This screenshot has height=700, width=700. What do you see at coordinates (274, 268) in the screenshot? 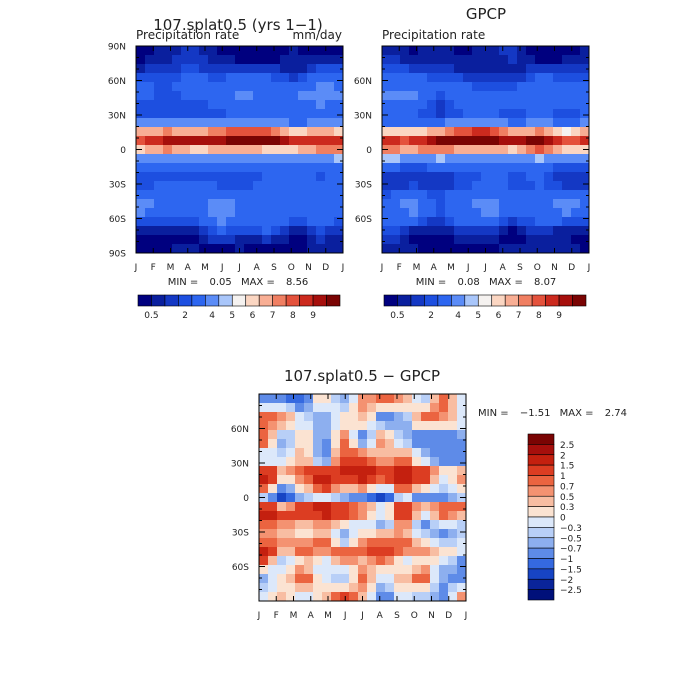
I see `x-tick-label: S` at bounding box center [274, 268].